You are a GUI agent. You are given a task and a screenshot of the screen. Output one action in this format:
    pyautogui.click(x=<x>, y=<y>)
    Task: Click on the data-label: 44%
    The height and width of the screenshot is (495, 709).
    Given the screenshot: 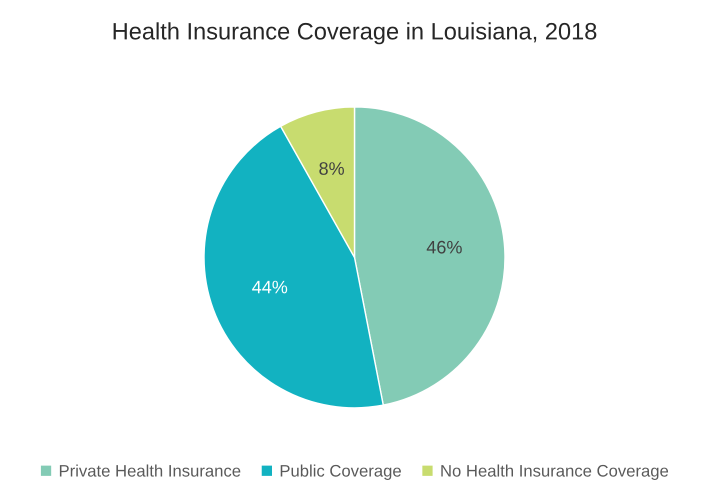 What is the action you would take?
    pyautogui.click(x=270, y=287)
    